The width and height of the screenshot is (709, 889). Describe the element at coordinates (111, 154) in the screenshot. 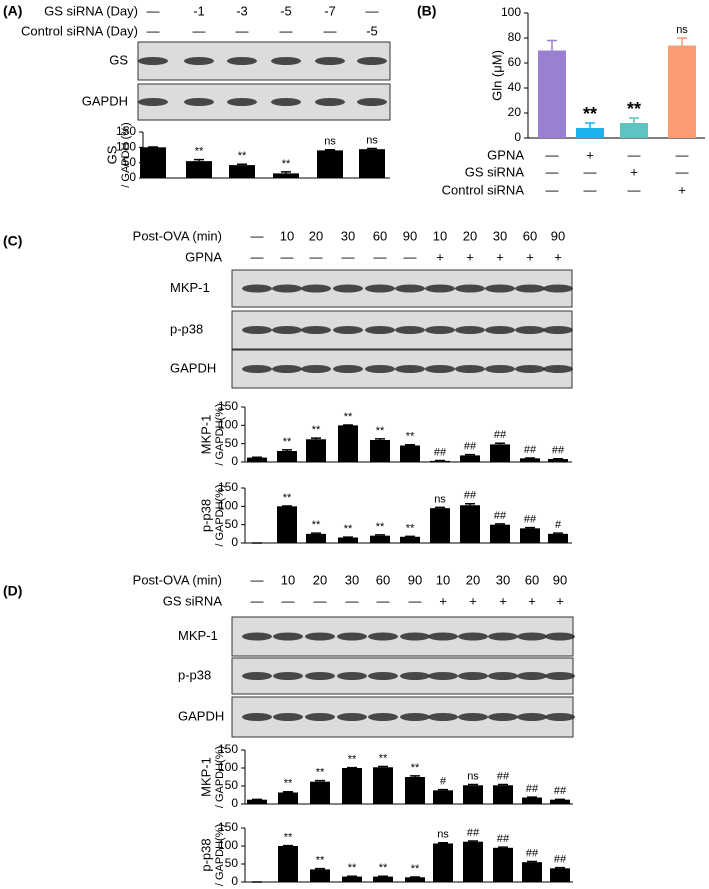

I see `y-axis-label: GS` at that location.